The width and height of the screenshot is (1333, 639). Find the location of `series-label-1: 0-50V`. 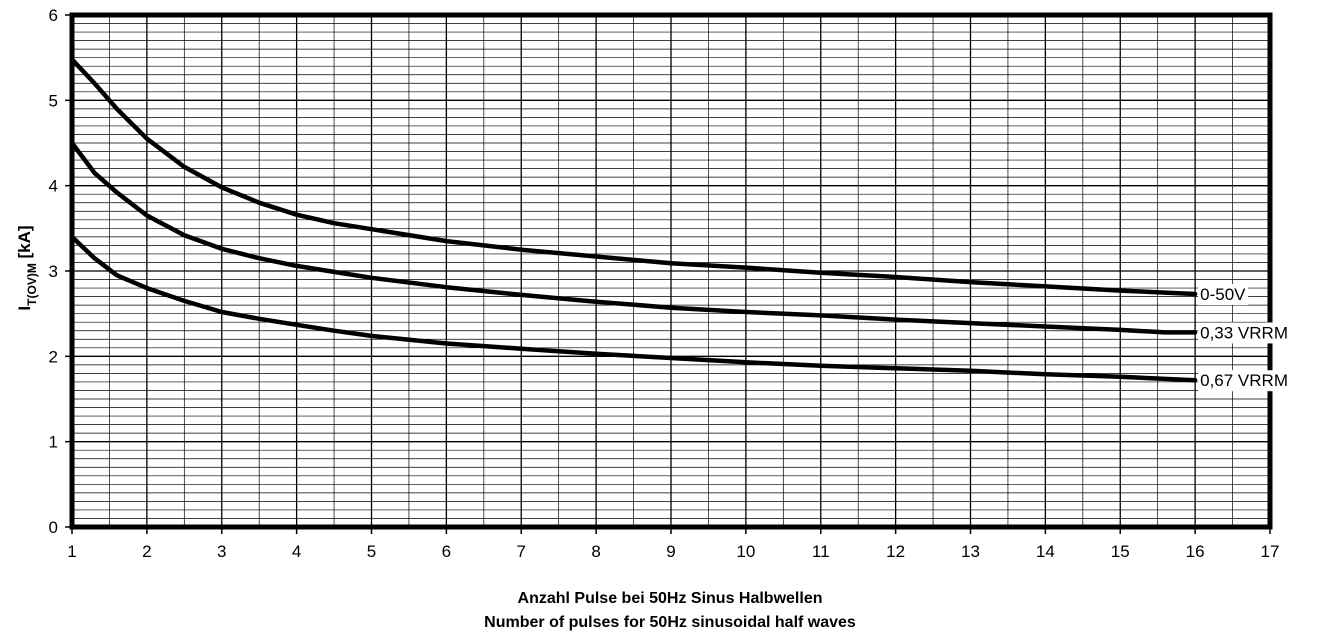

series-label-1: 0-50V is located at coordinates (1223, 294).